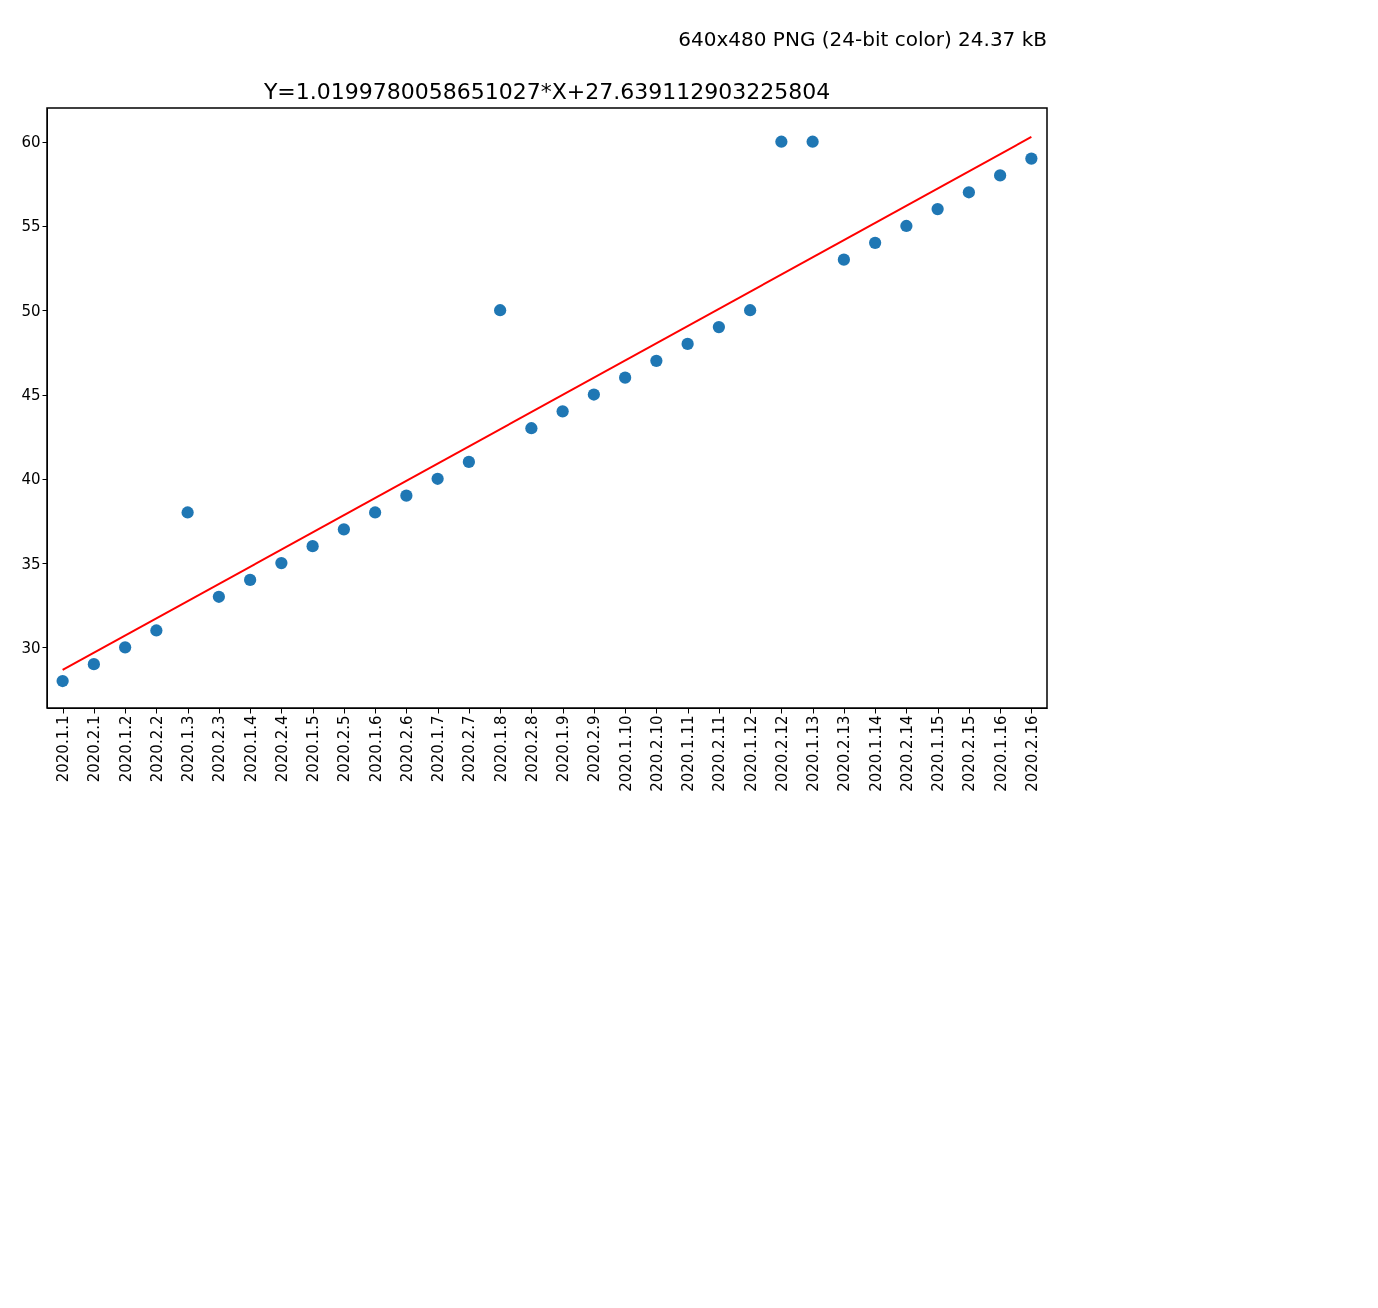  What do you see at coordinates (844, 753) in the screenshot?
I see `x-tick-label: 2020.2.13` at bounding box center [844, 753].